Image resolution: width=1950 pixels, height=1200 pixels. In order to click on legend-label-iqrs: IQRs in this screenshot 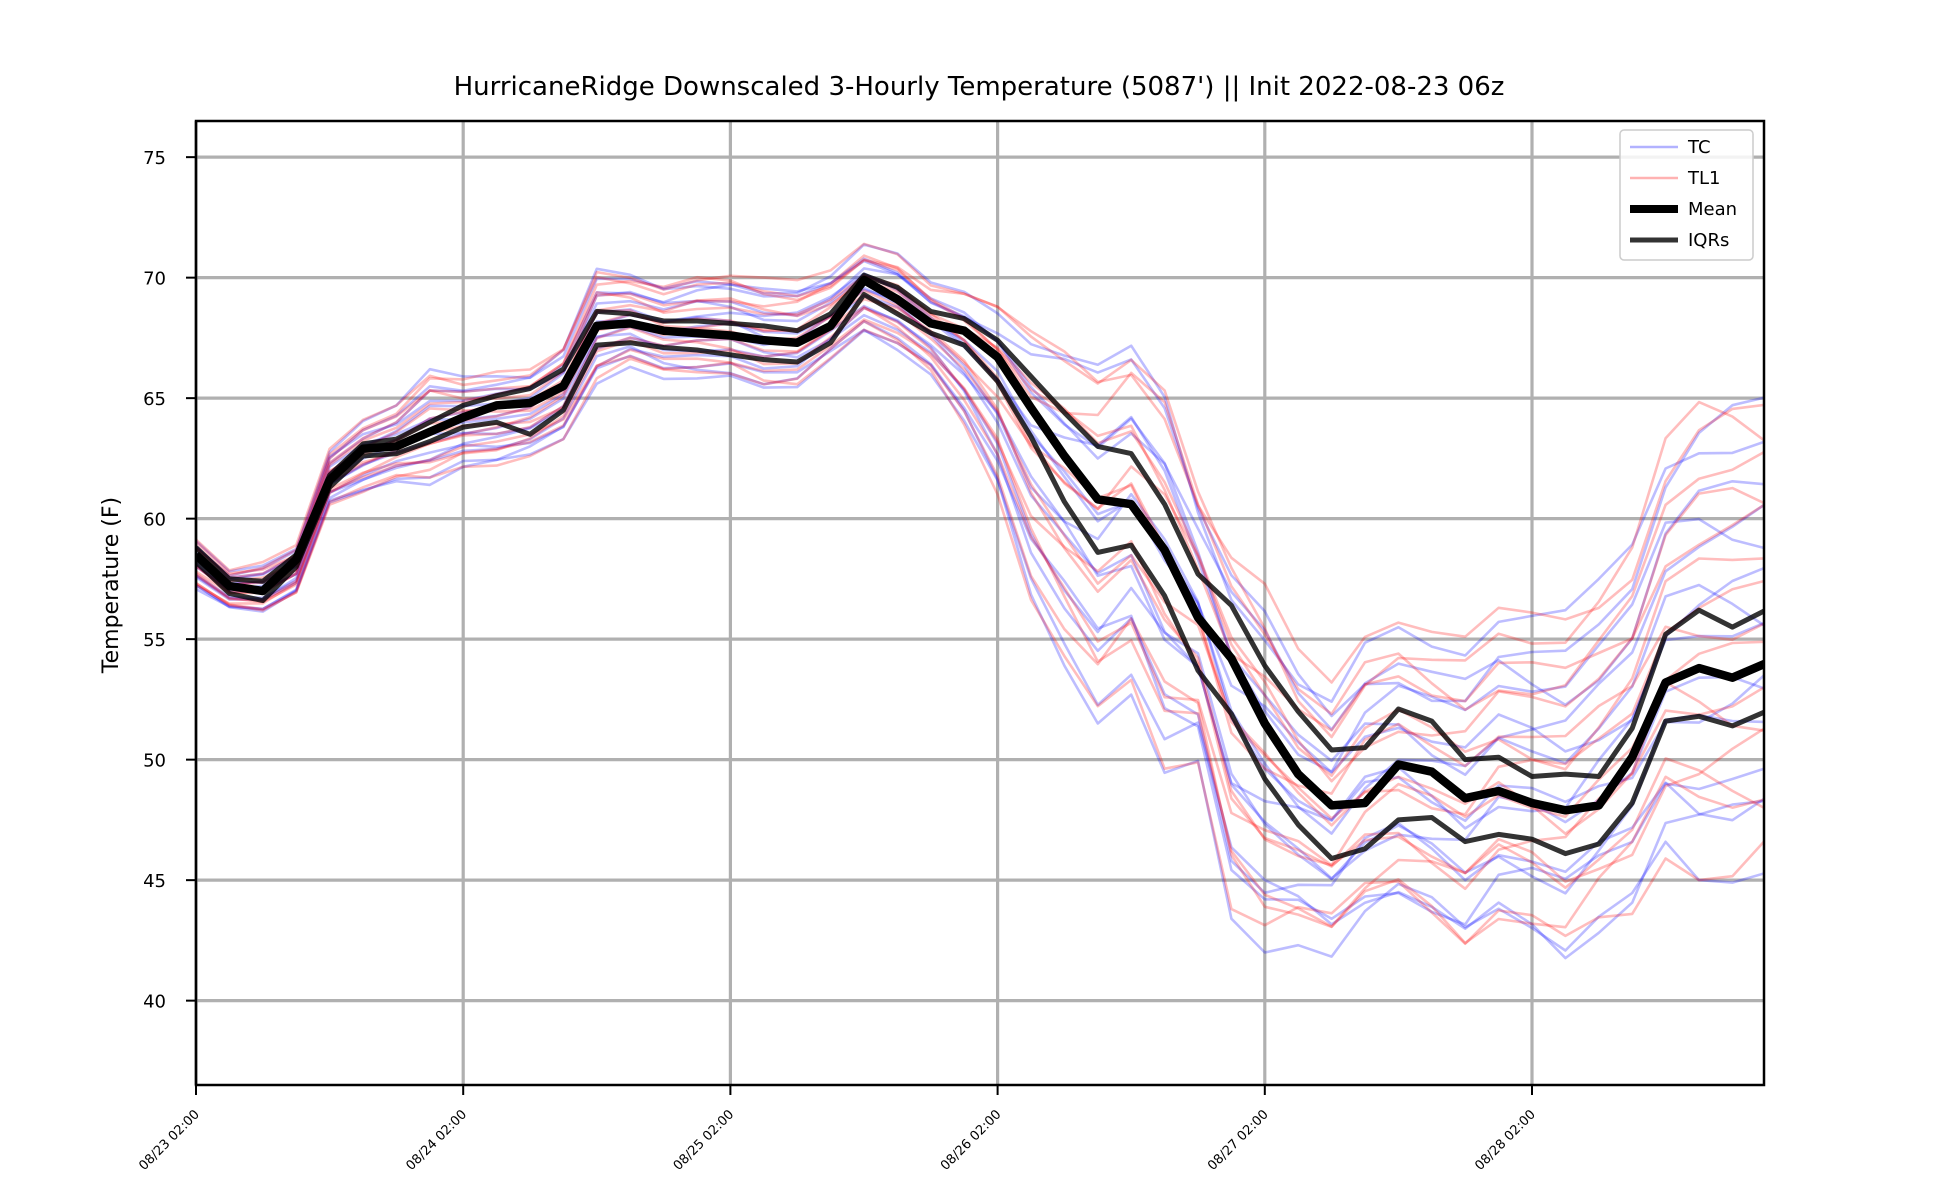, I will do `click(1708, 240)`.